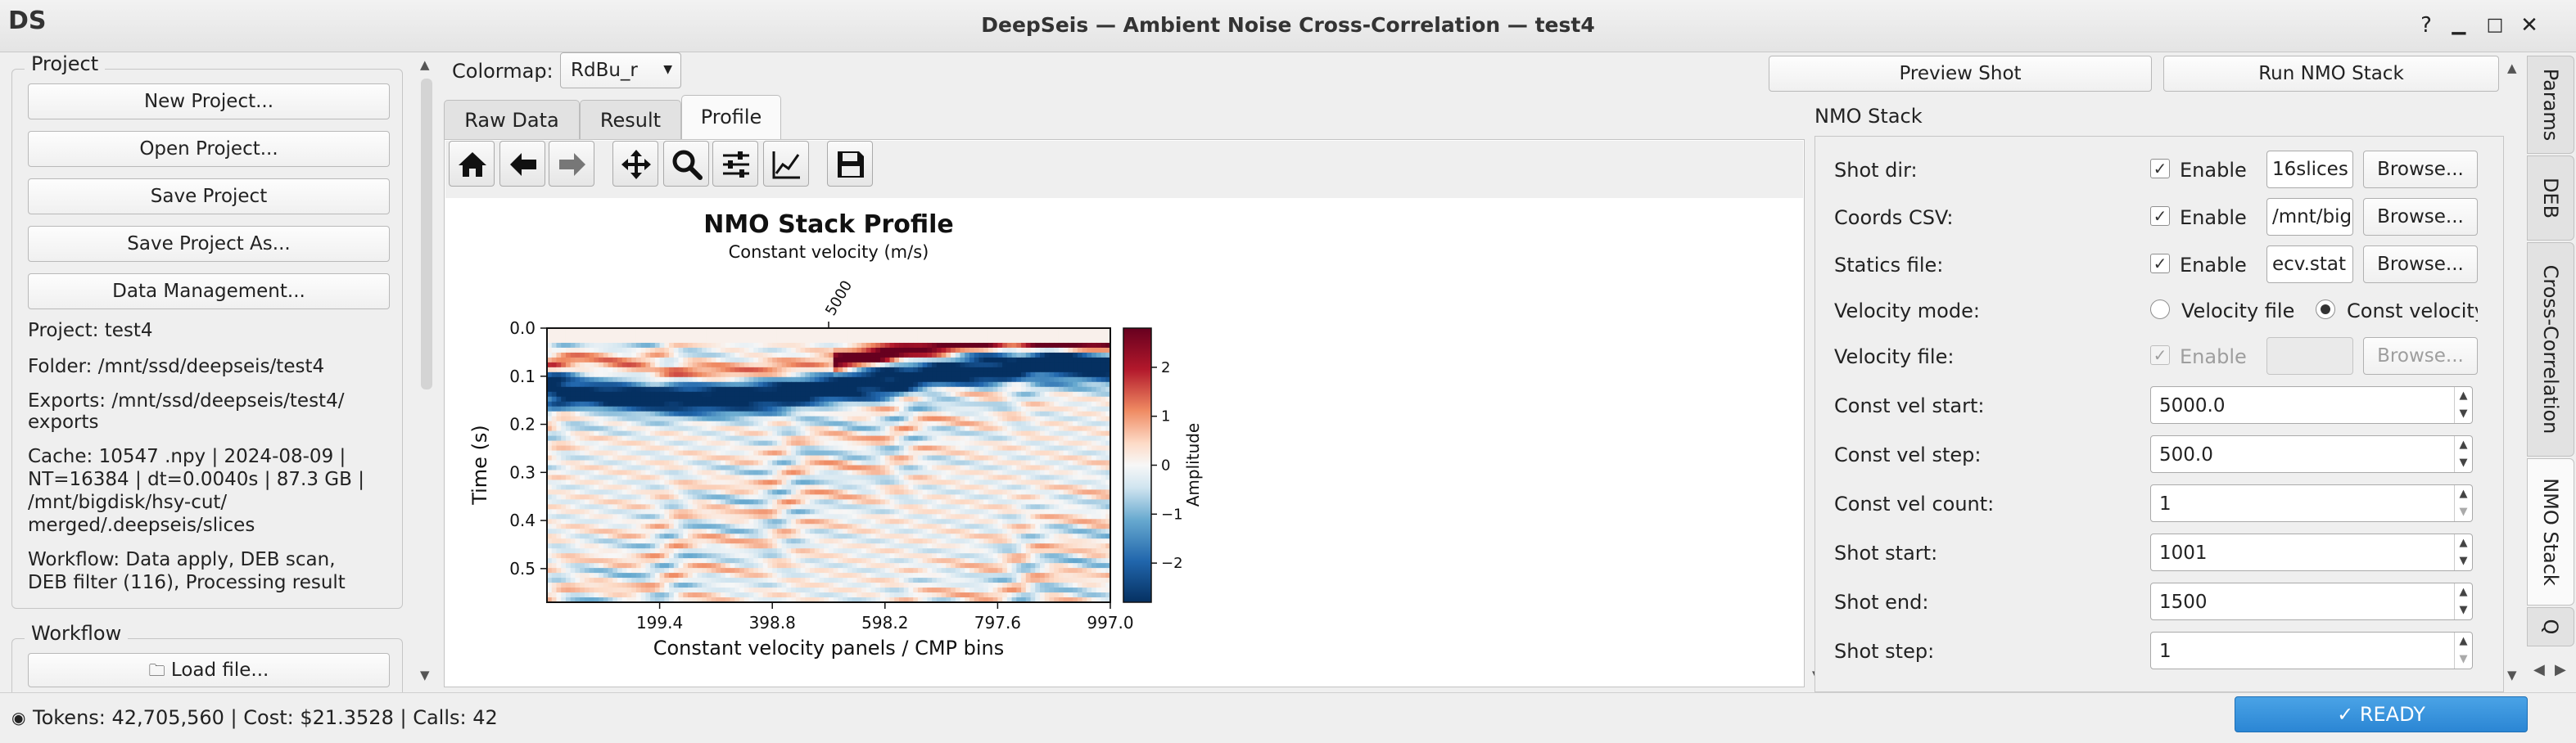 The height and width of the screenshot is (743, 2576). Describe the element at coordinates (426, 235) in the screenshot. I see `left-scroll-thumb` at that location.